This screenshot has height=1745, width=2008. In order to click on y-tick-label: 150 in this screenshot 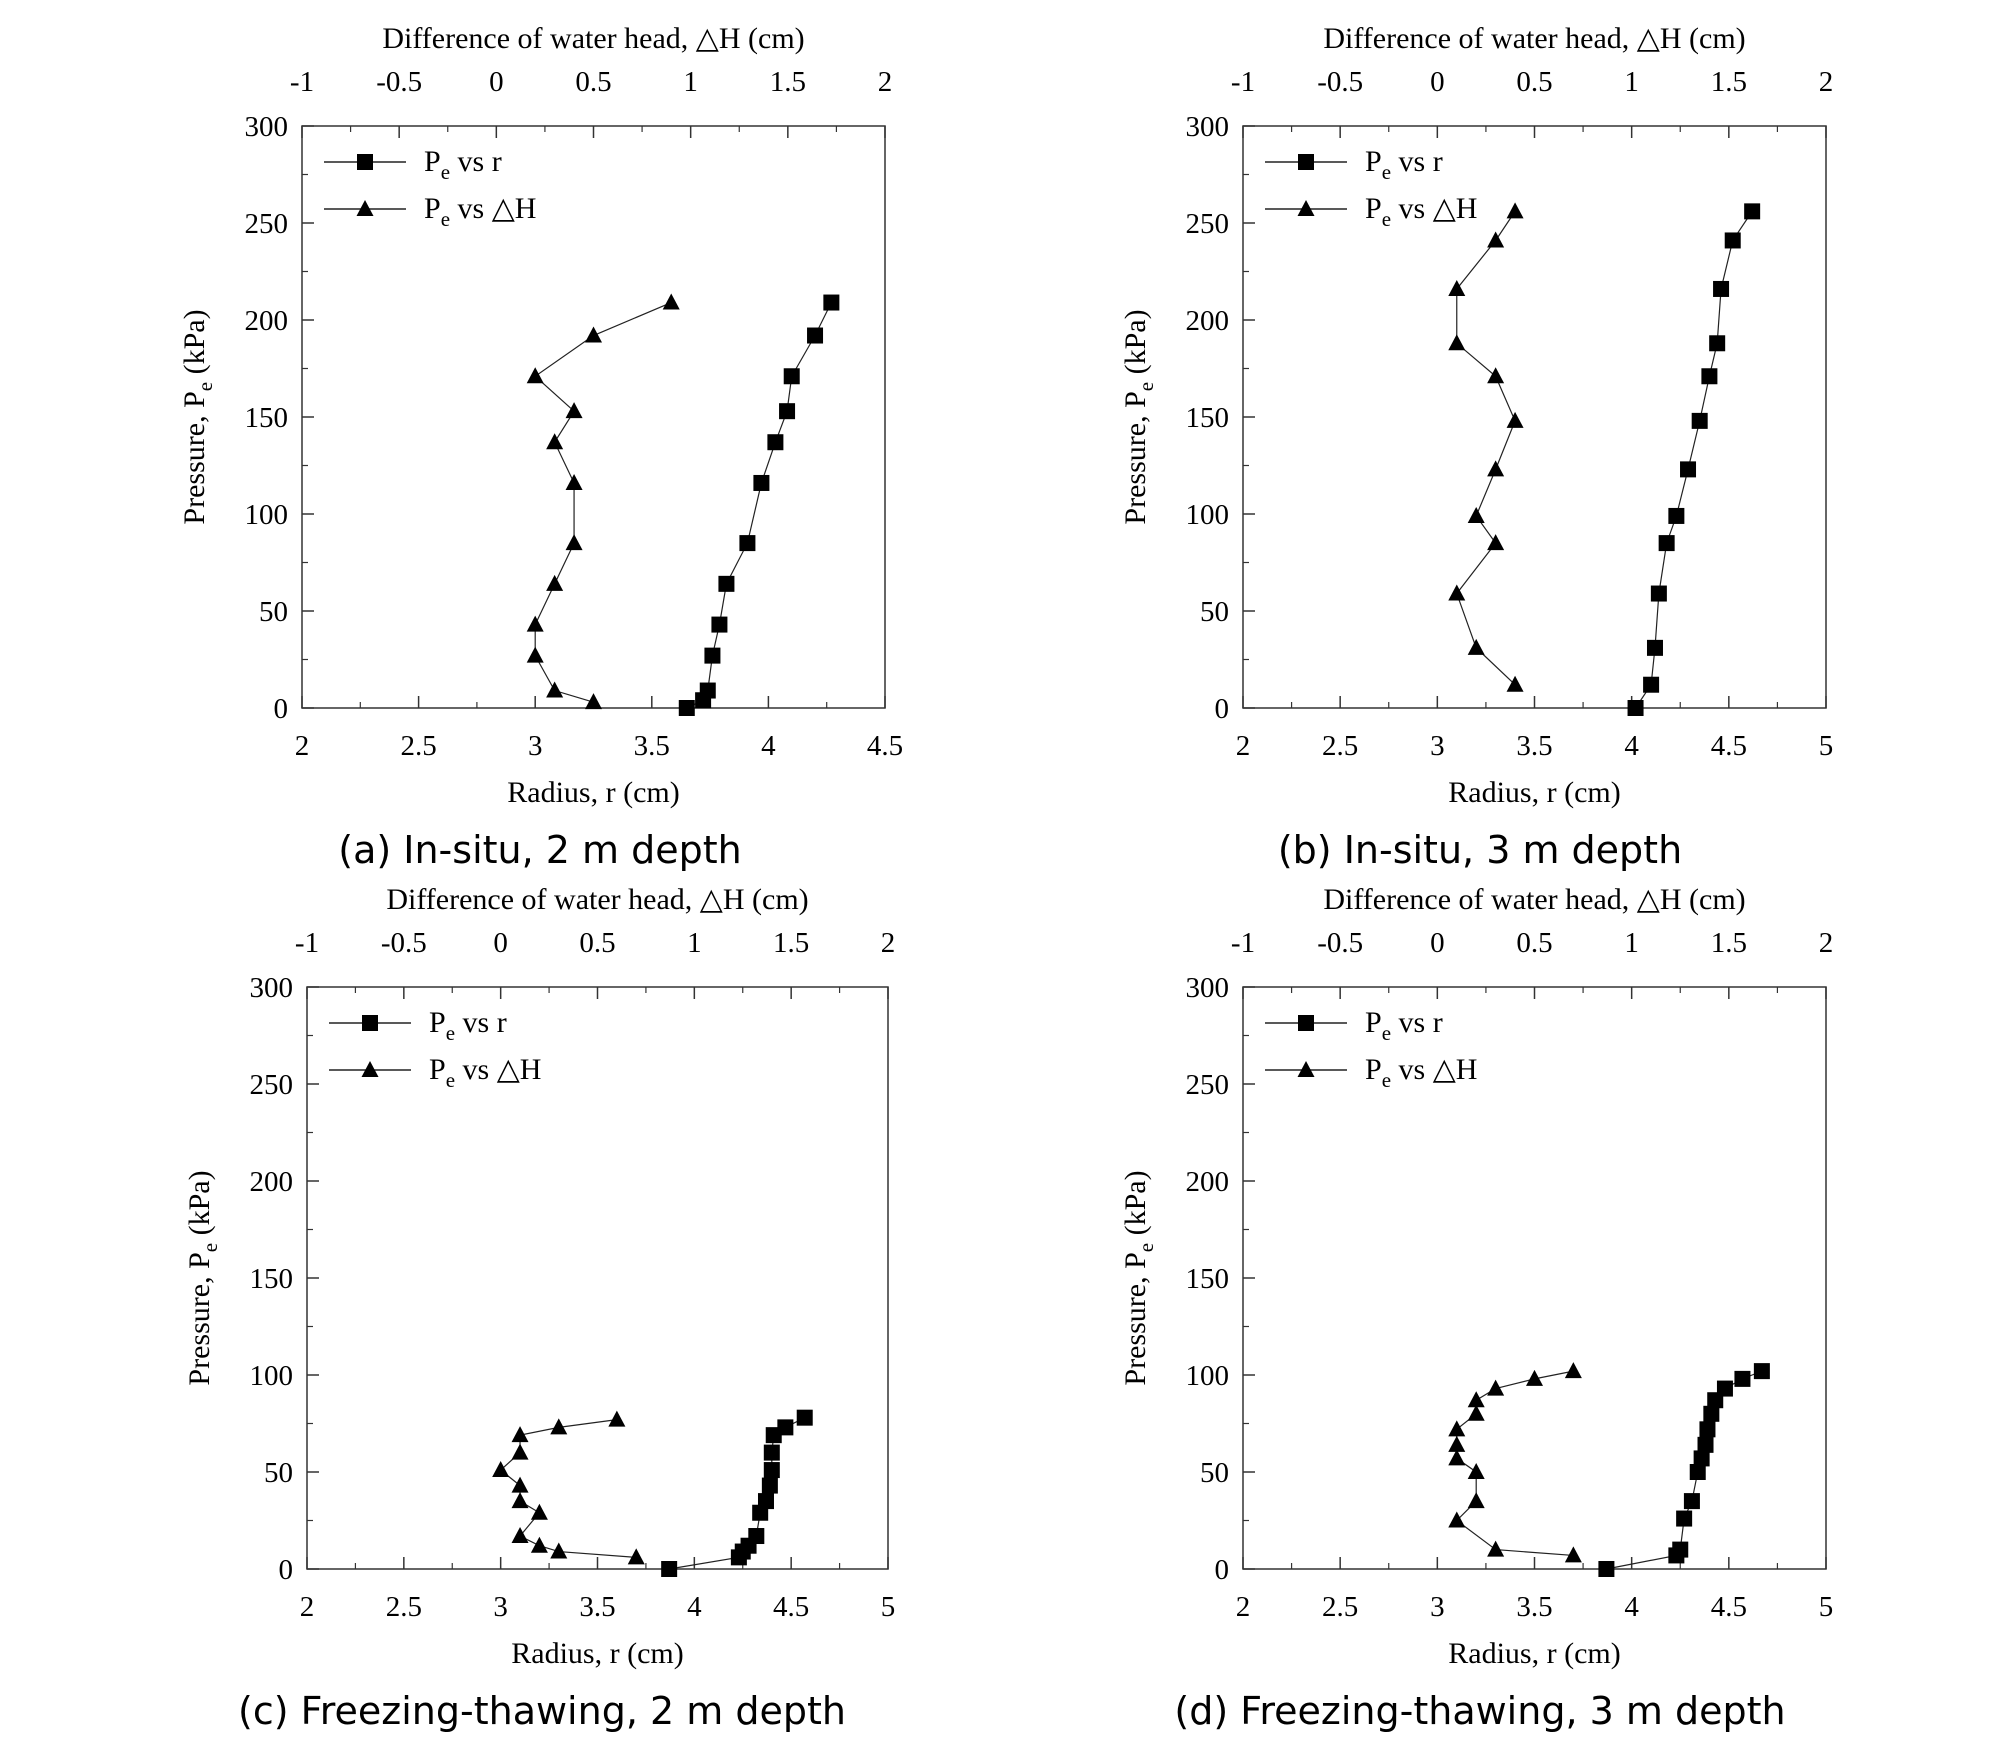, I will do `click(1208, 418)`.